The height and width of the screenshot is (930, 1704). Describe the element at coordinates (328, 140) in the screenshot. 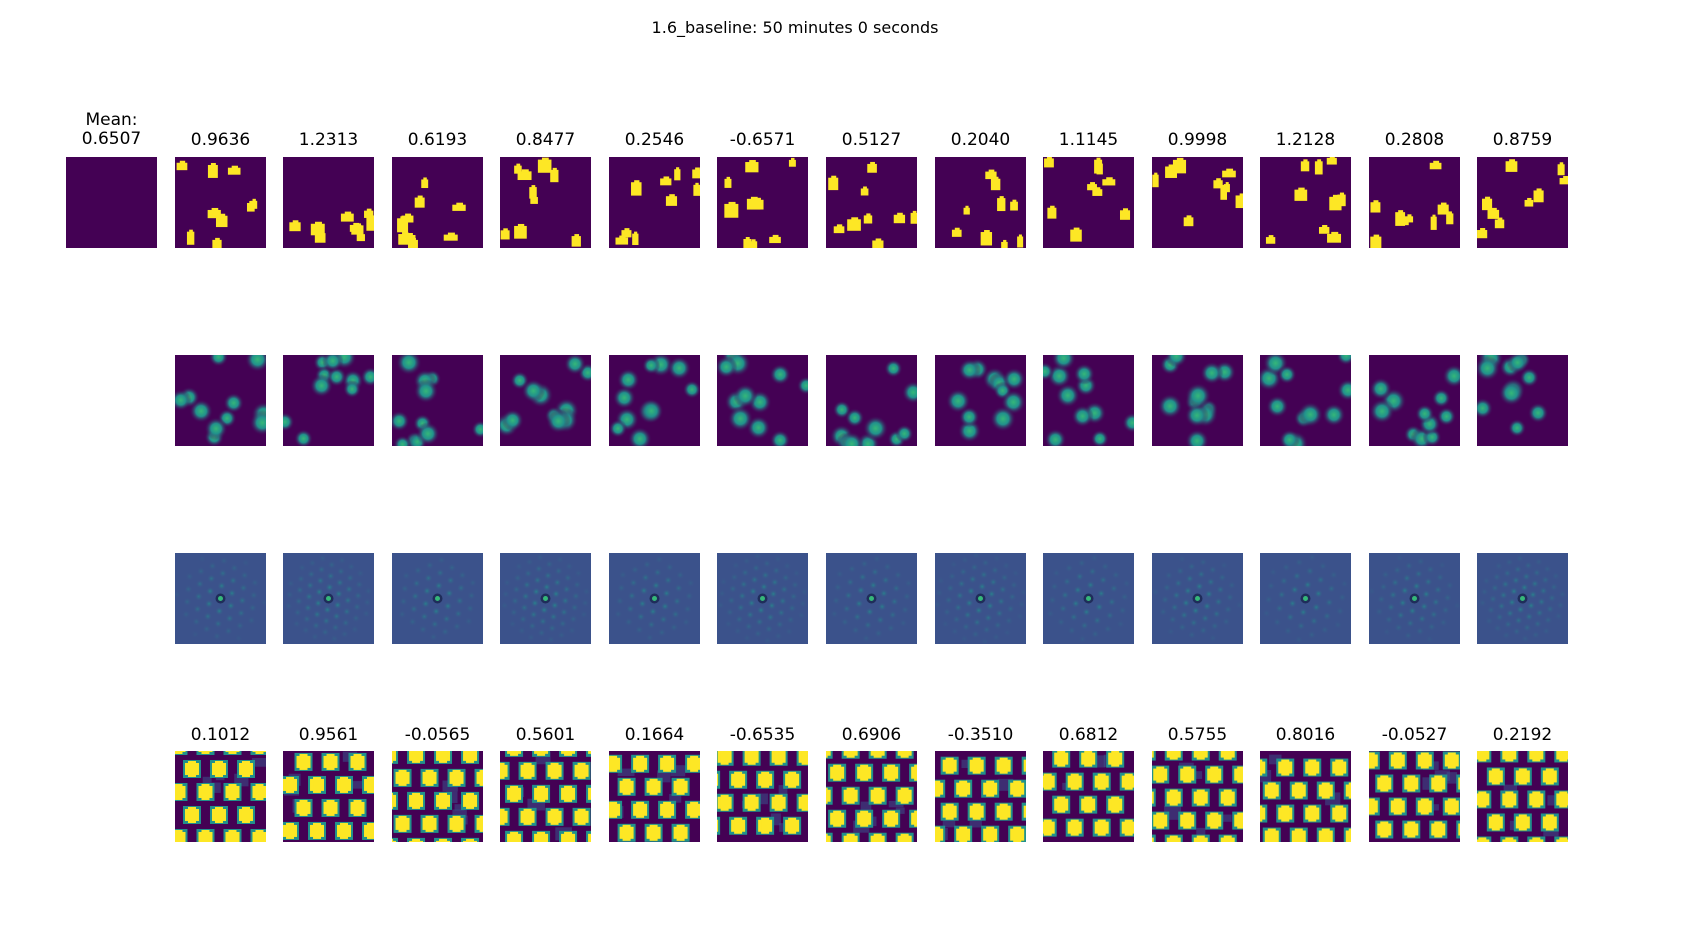

I see `top-score-label: 1.2313` at that location.